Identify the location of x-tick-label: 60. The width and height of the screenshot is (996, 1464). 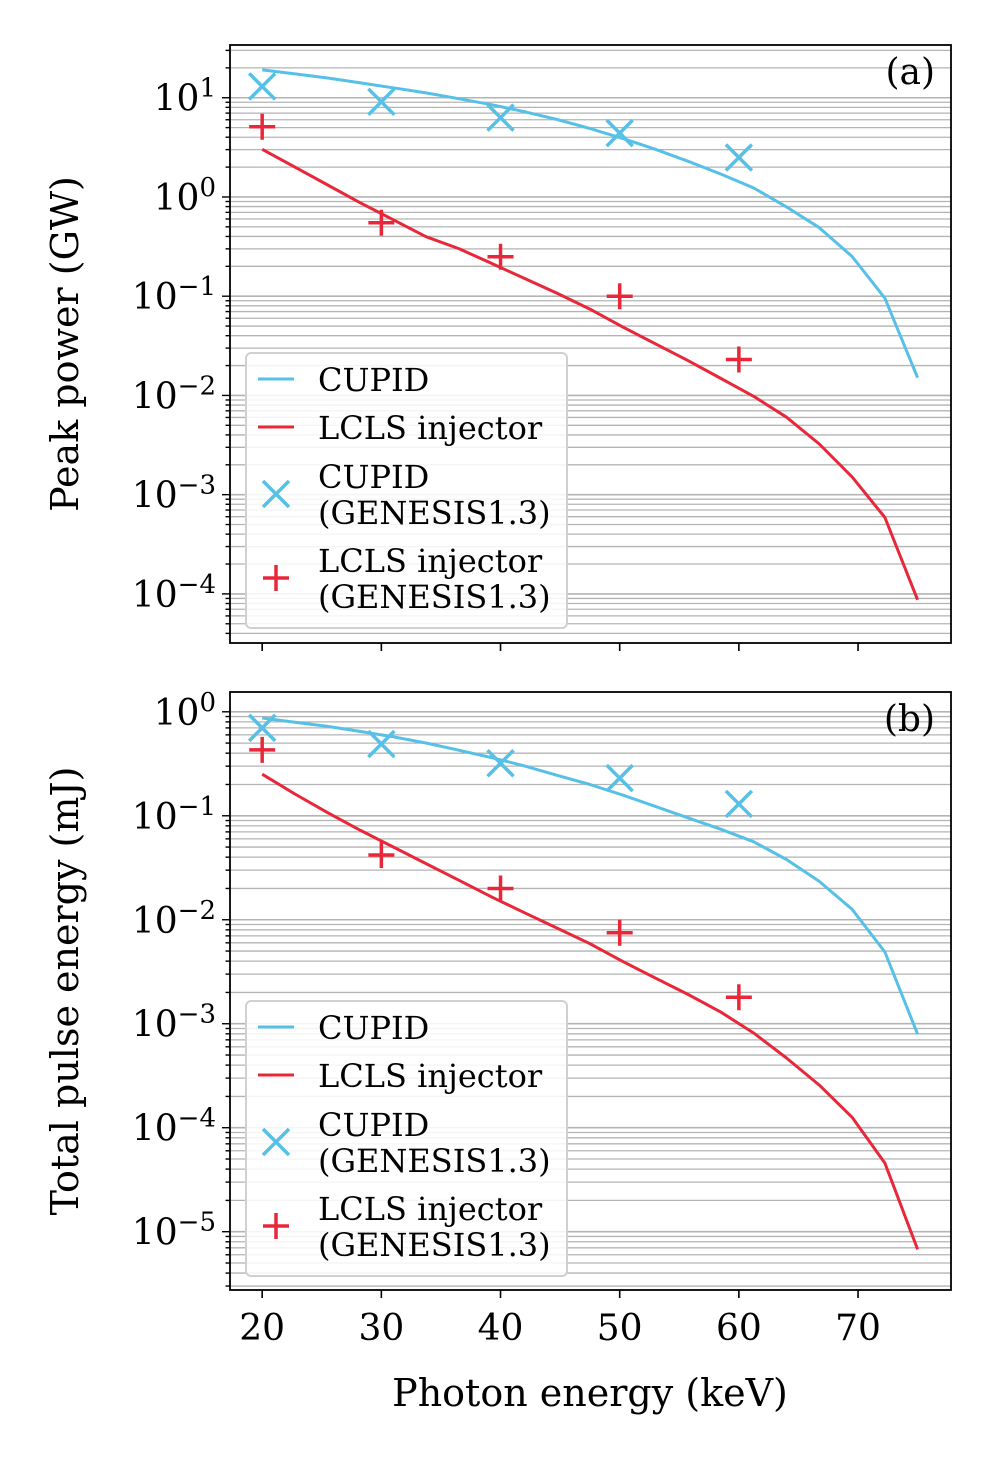
(739, 1328).